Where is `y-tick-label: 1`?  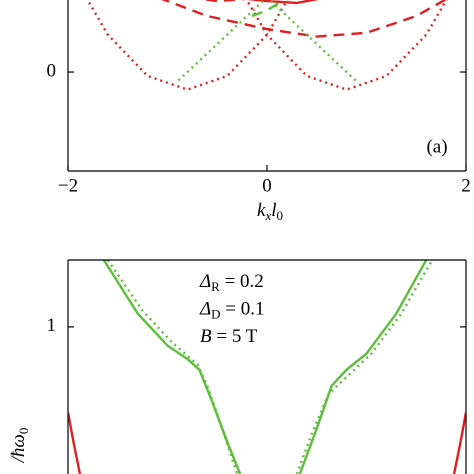 y-tick-label: 1 is located at coordinates (52, 325).